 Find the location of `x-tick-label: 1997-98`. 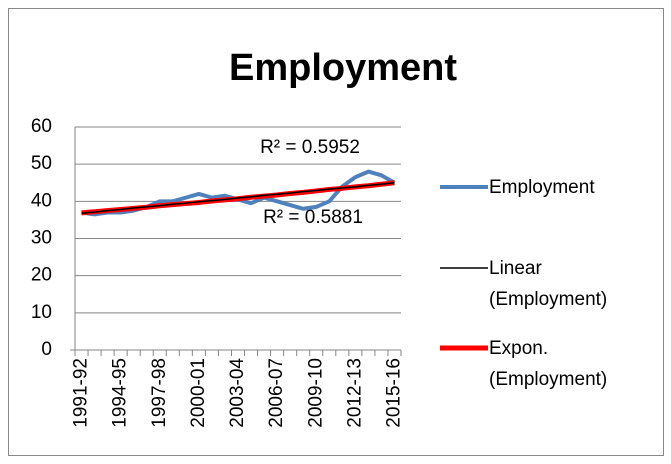

x-tick-label: 1997-98 is located at coordinates (159, 393).